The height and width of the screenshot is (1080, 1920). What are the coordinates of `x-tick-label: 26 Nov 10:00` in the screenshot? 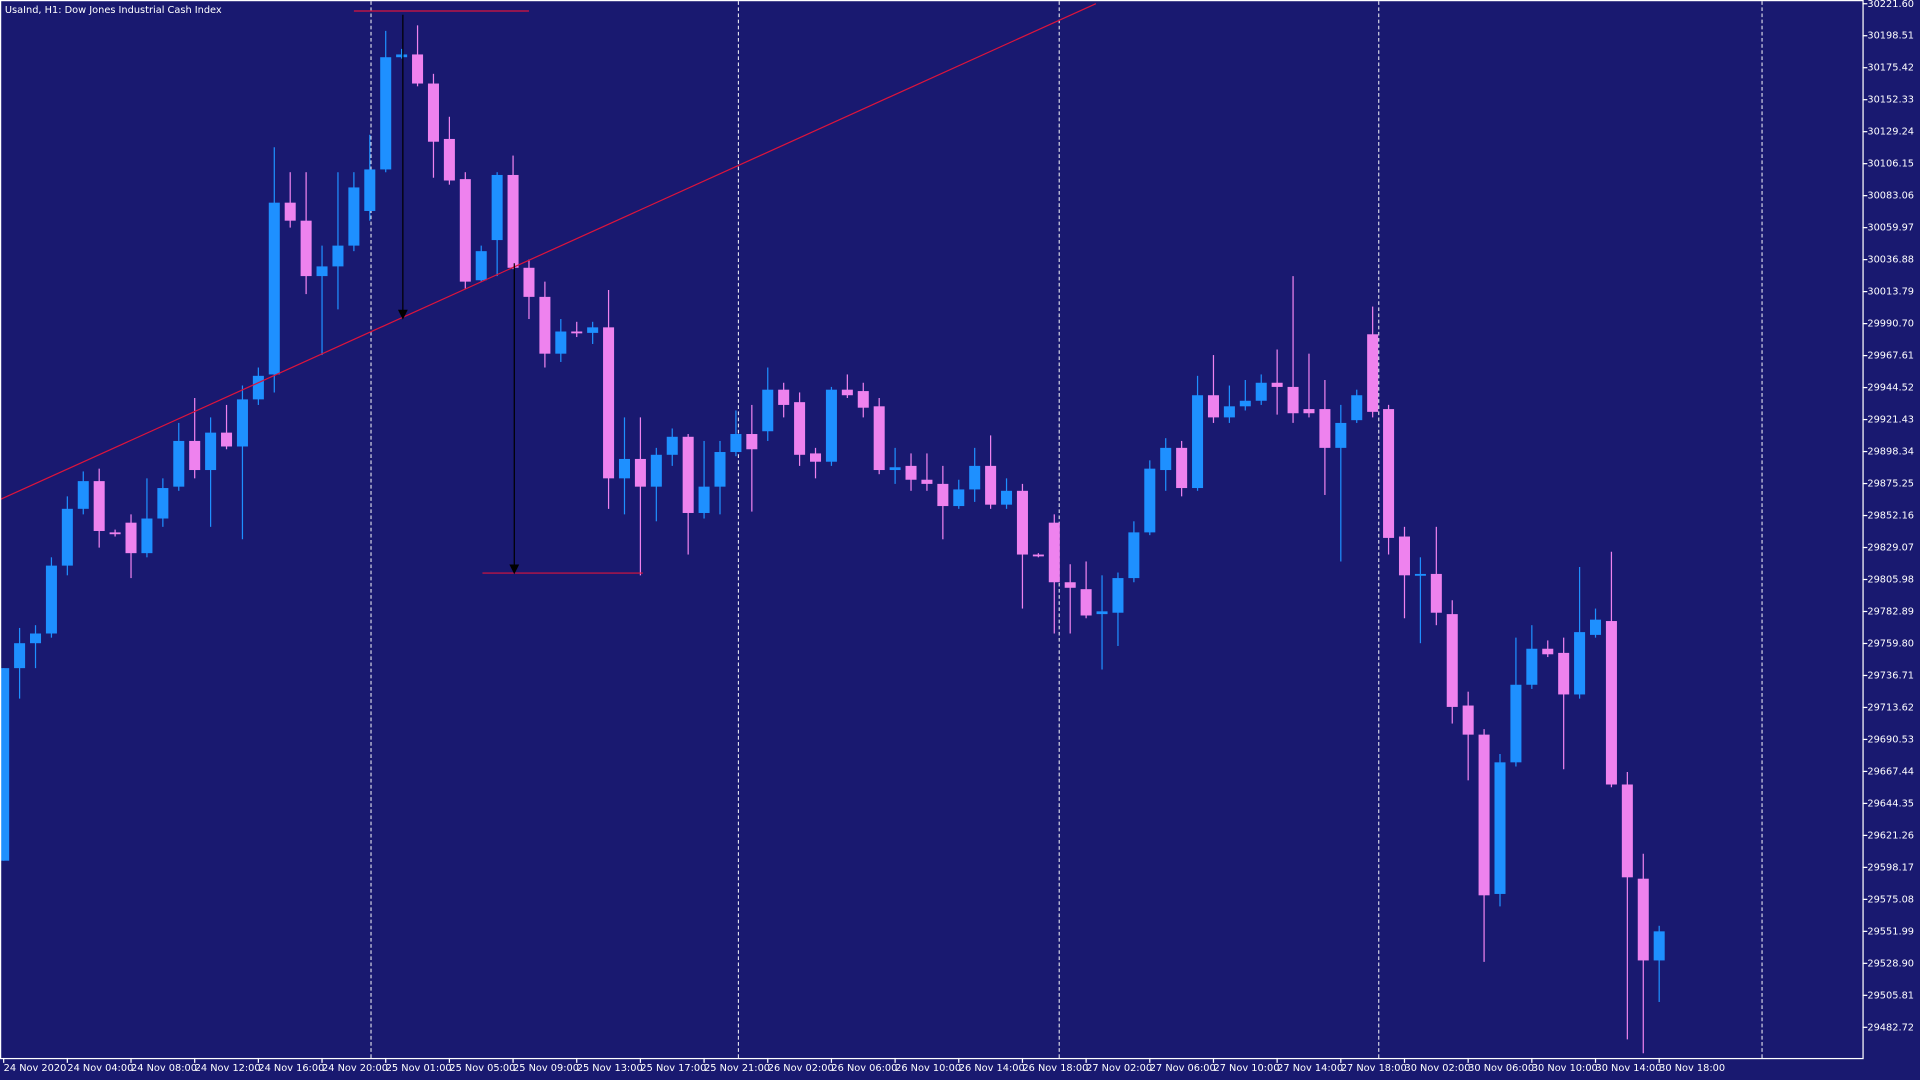 It's located at (928, 1068).